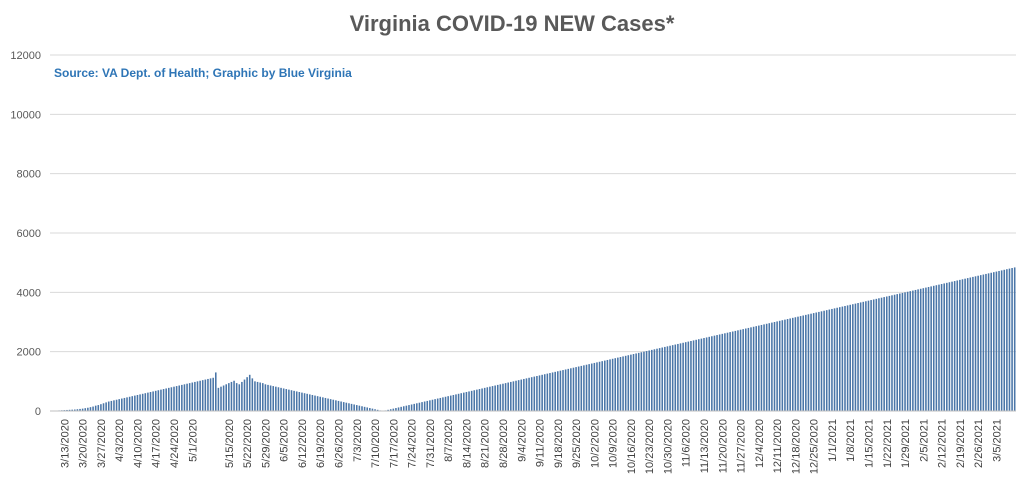  I want to click on x-tick-label: 2/26/2021, so click(979, 443).